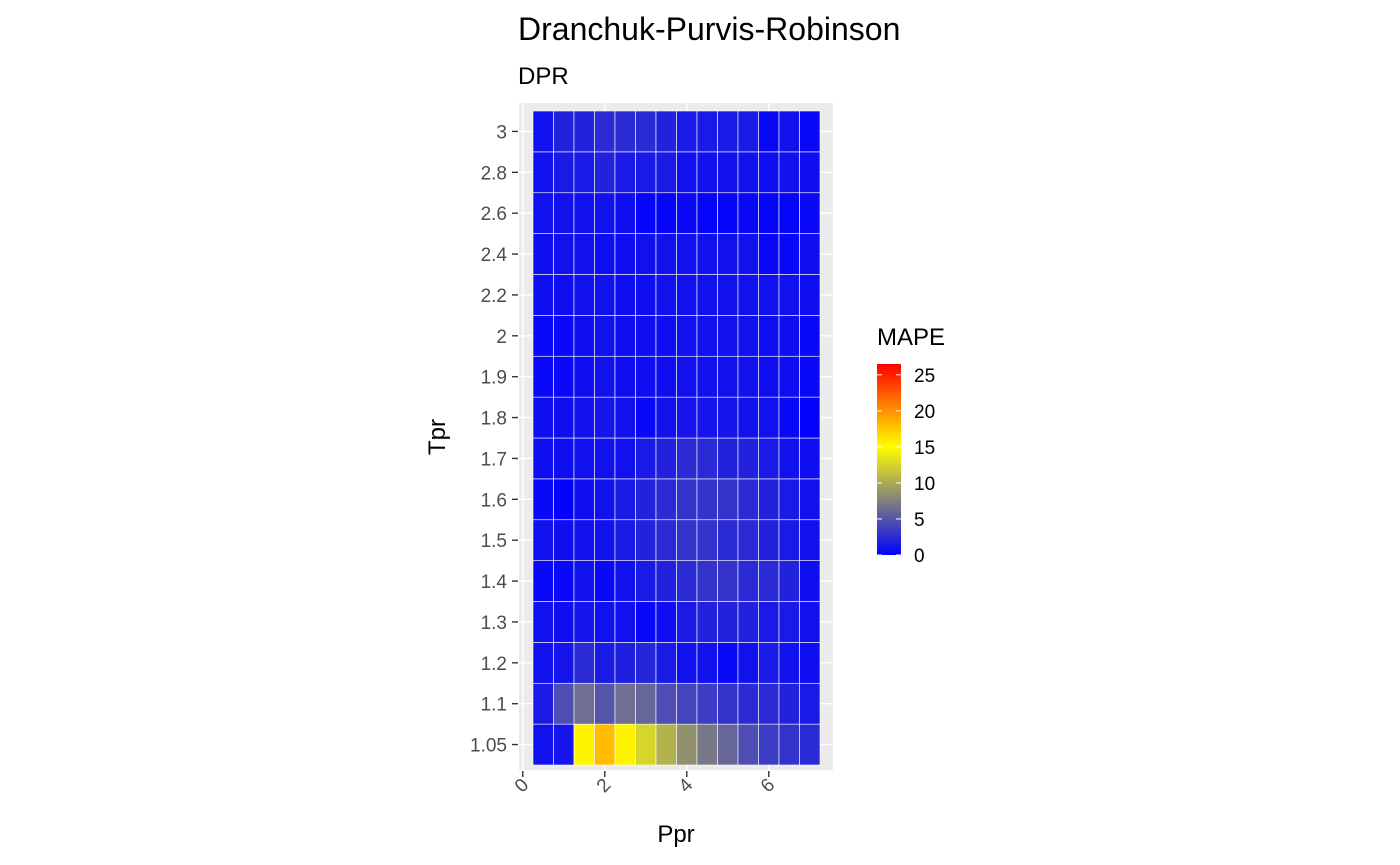 The height and width of the screenshot is (865, 1400). What do you see at coordinates (494, 296) in the screenshot?
I see `y-tick-label: 2.2` at bounding box center [494, 296].